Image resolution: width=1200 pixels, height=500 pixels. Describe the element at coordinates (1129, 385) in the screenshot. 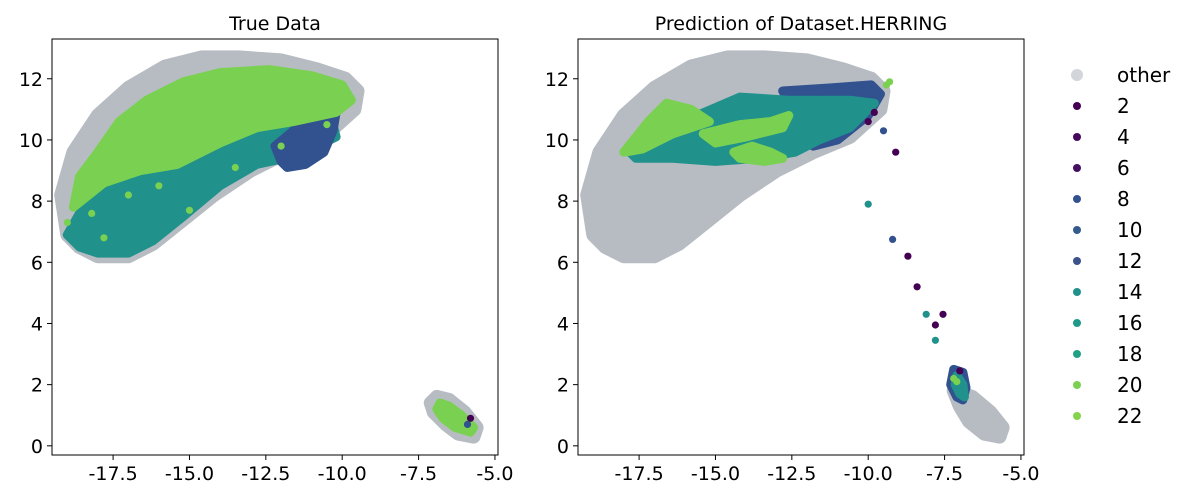

I see `legend-label-20: 20` at that location.